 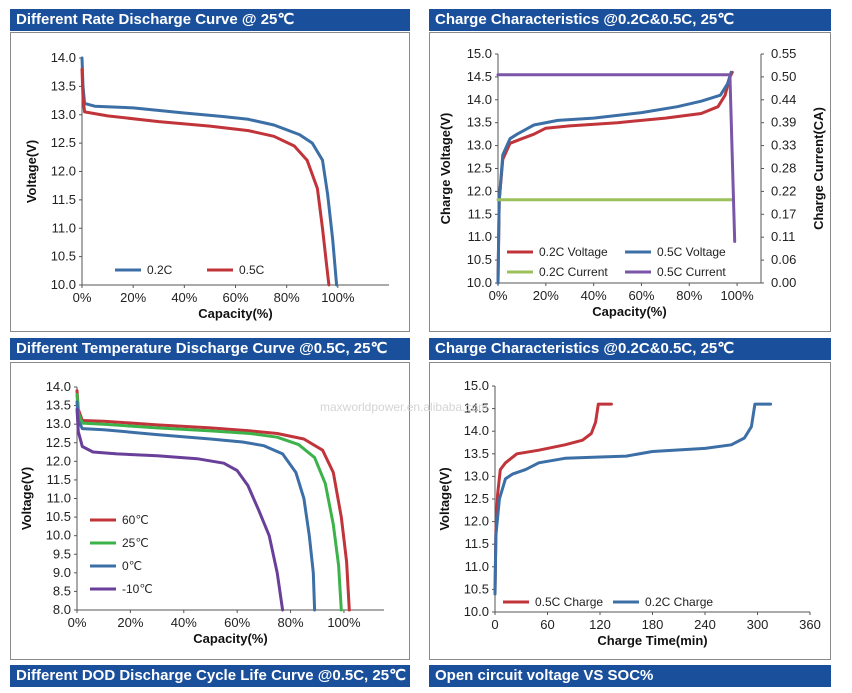 I want to click on y2-tick-label: 0.22, so click(x=783, y=190).